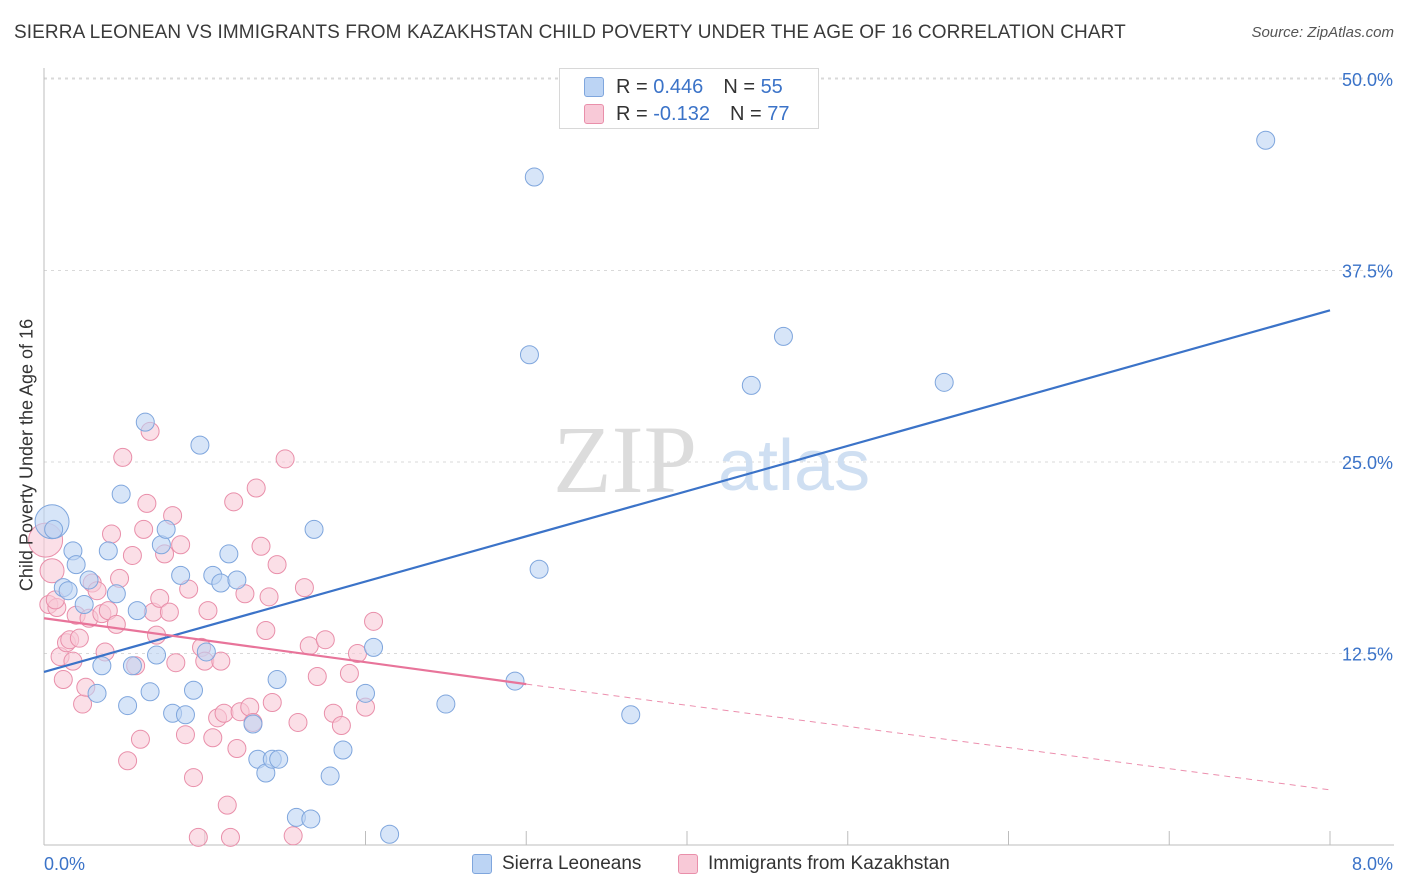 This screenshot has height=892, width=1406. I want to click on y-tick-label: 12.5%, so click(1367, 655).